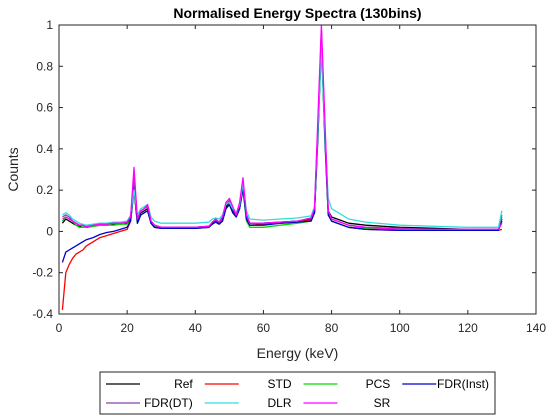  What do you see at coordinates (127, 328) in the screenshot?
I see `x-tick-label: 20` at bounding box center [127, 328].